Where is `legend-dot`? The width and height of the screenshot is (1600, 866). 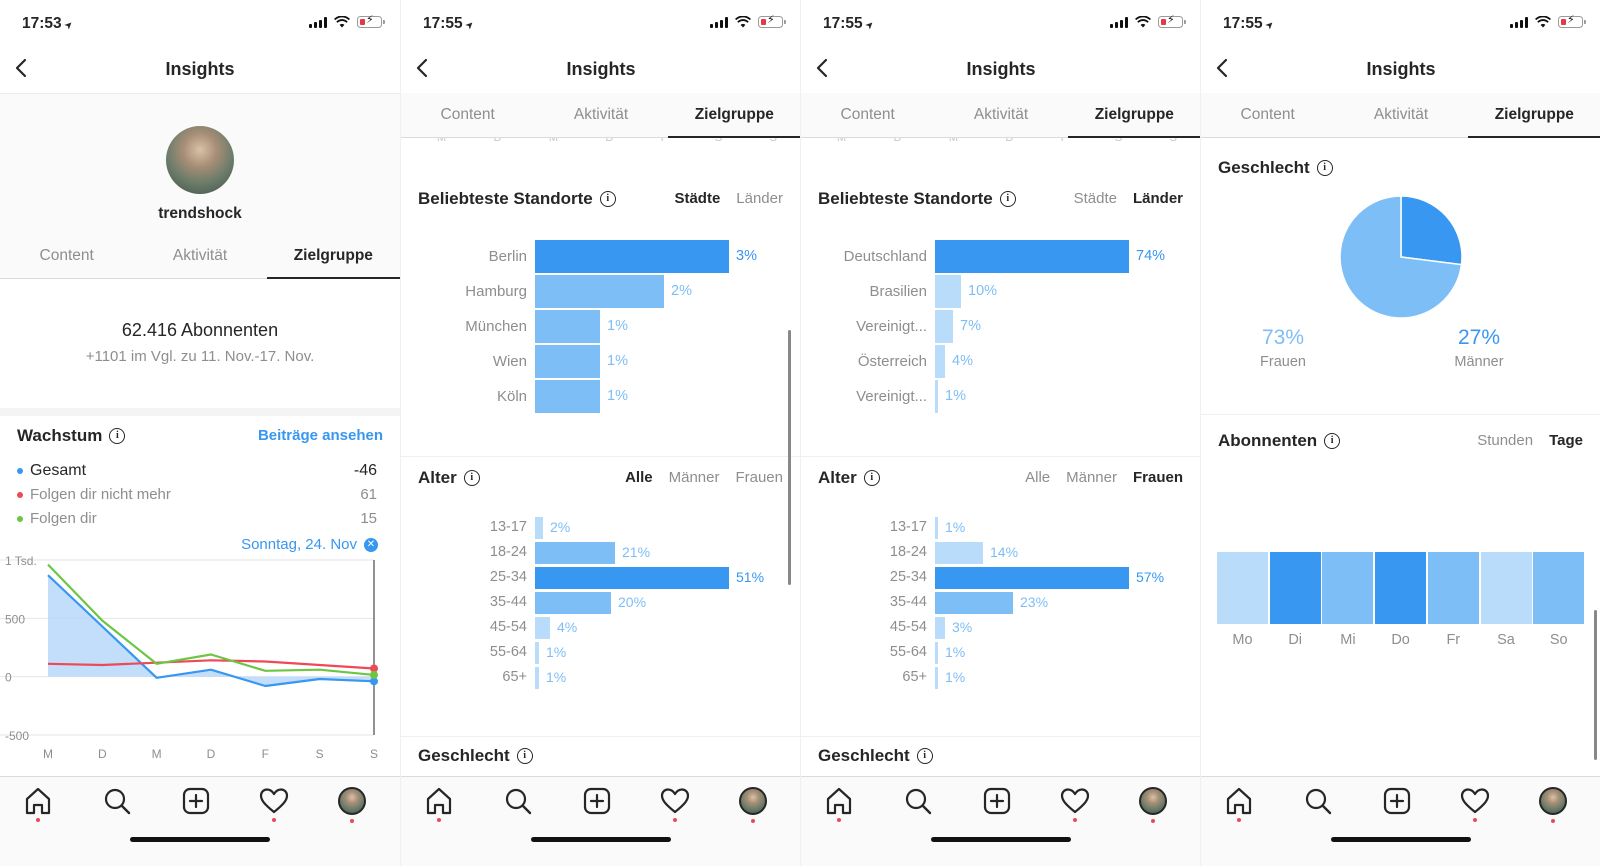
legend-dot is located at coordinates (20, 495).